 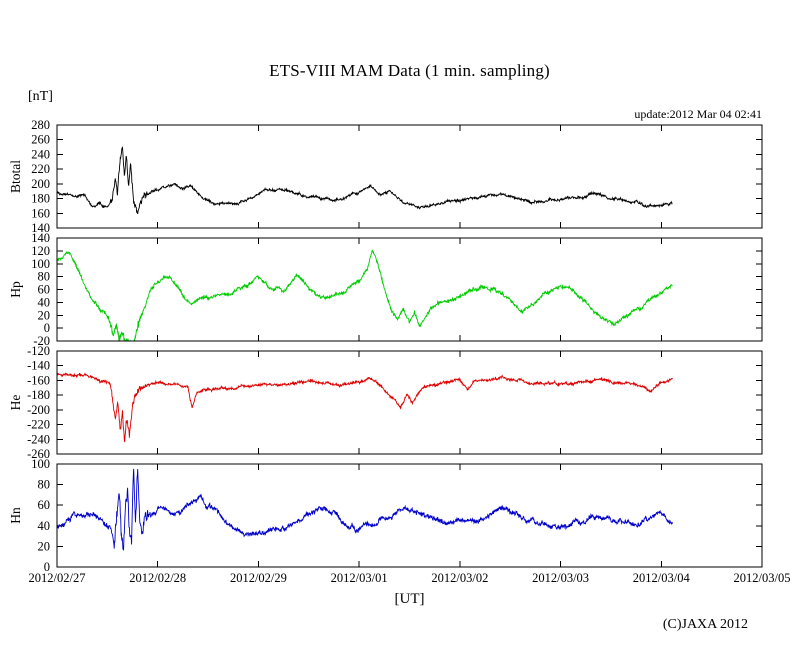 I want to click on x-tick-label: 2012/03/04, so click(x=662, y=578).